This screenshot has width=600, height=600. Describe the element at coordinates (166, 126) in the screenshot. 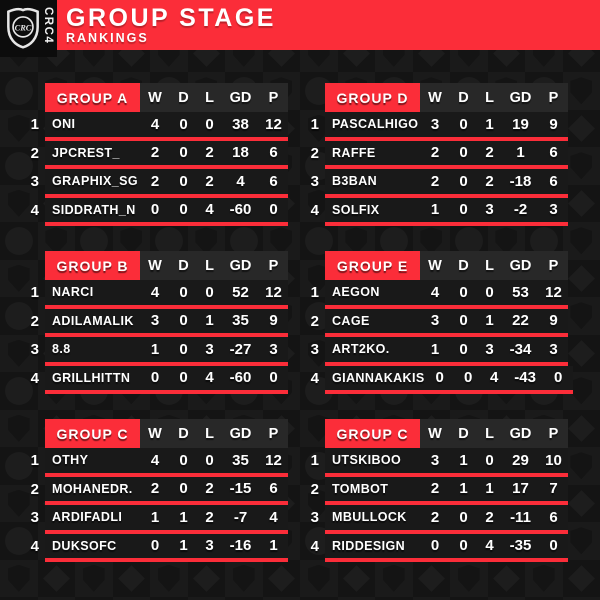

I see `team-row-body: ONI 4 0 0 38 12` at that location.